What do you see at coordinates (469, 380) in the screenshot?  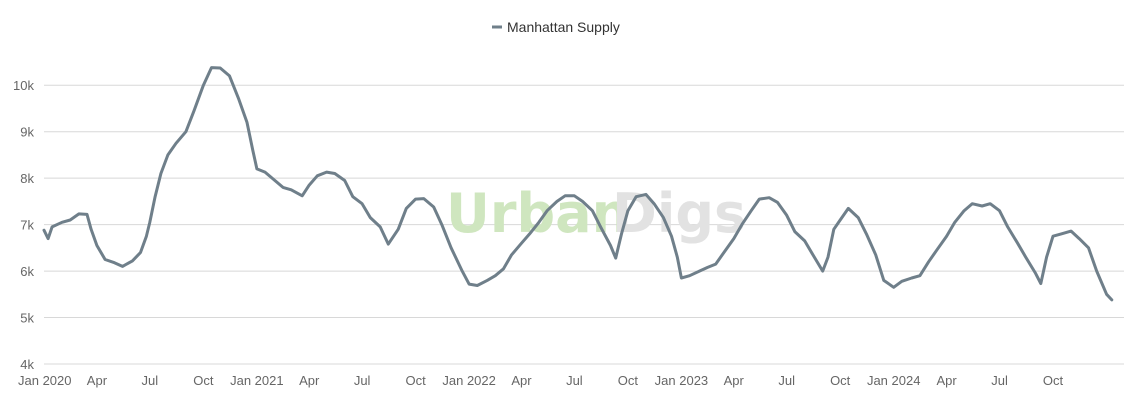 I see `x-tick-label: Jan 2022` at bounding box center [469, 380].